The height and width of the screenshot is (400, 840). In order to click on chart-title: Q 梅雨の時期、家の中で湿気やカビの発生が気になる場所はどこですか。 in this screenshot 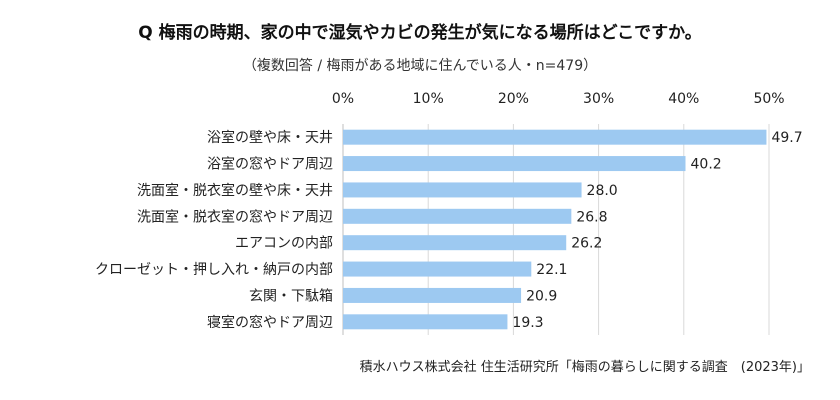, I will do `click(420, 33)`.